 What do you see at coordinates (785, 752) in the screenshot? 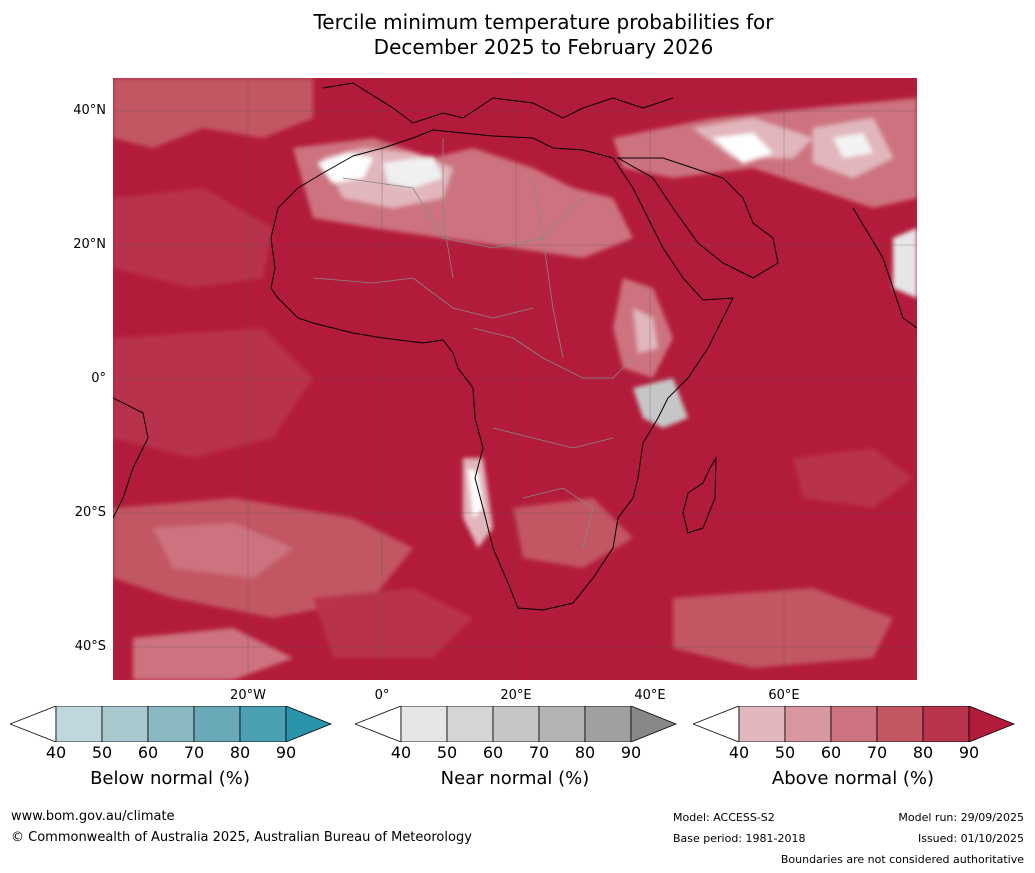
I see `colorbar-above-tick: 50` at bounding box center [785, 752].